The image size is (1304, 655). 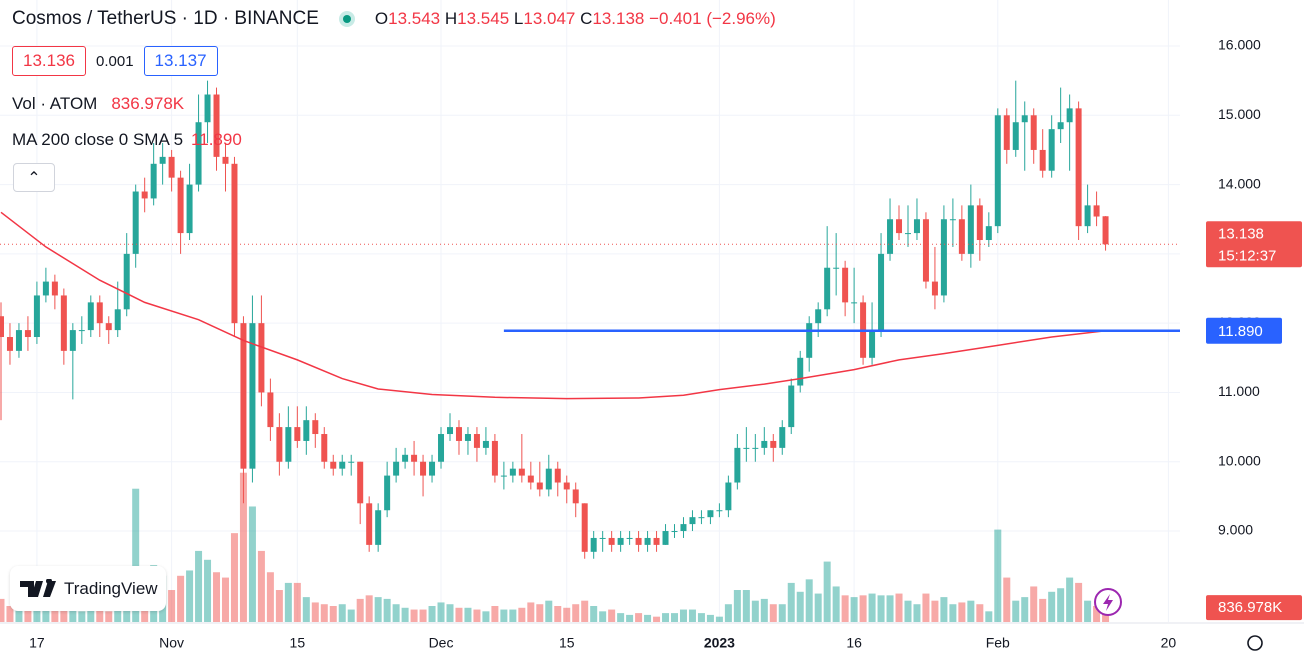 What do you see at coordinates (171, 643) in the screenshot?
I see `x-tick-label: Nov` at bounding box center [171, 643].